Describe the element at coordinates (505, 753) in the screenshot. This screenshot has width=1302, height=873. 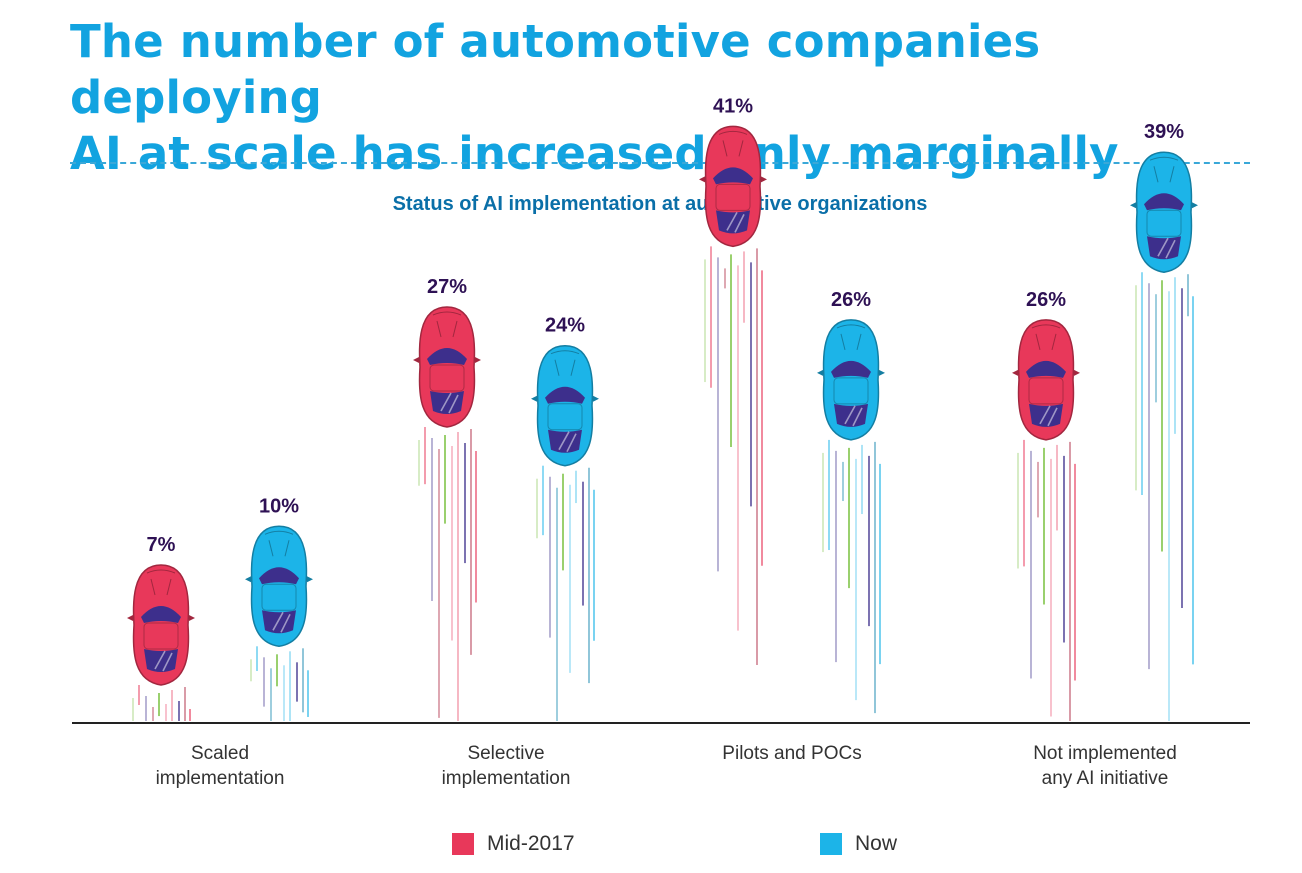
I see `category-label-2-line-1: Selective` at that location.